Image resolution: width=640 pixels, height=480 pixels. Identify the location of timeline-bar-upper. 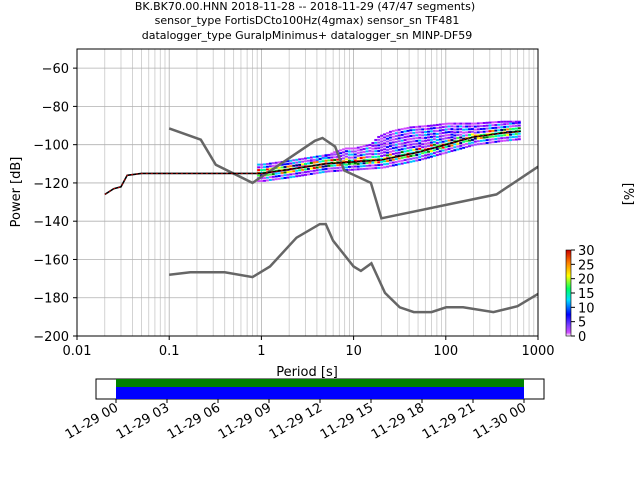
(320, 383).